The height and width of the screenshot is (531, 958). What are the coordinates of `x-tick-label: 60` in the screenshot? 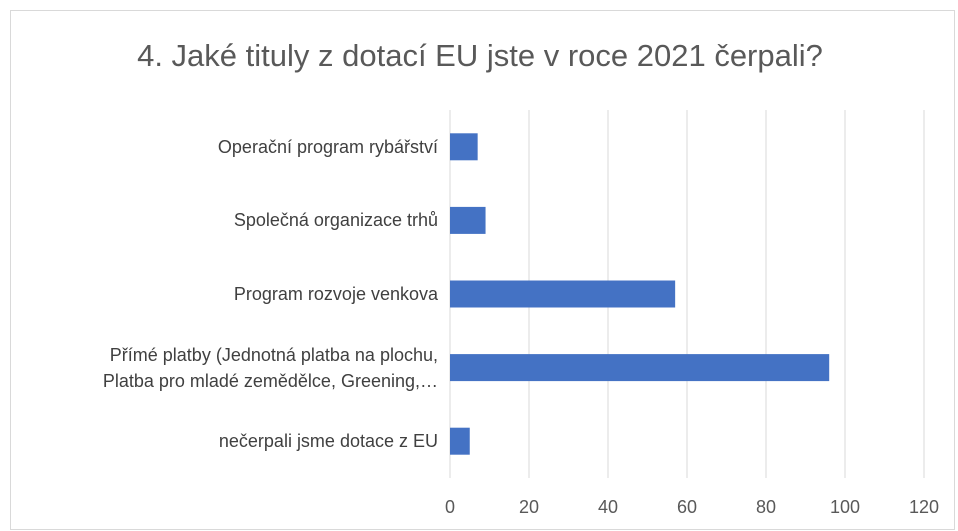 It's located at (687, 507).